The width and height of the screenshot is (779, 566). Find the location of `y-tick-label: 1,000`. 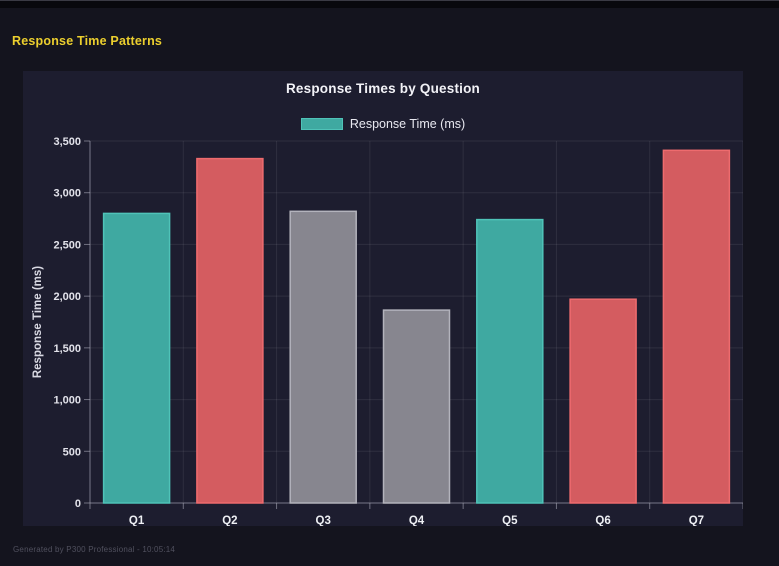

y-tick-label: 1,000 is located at coordinates (67, 401).